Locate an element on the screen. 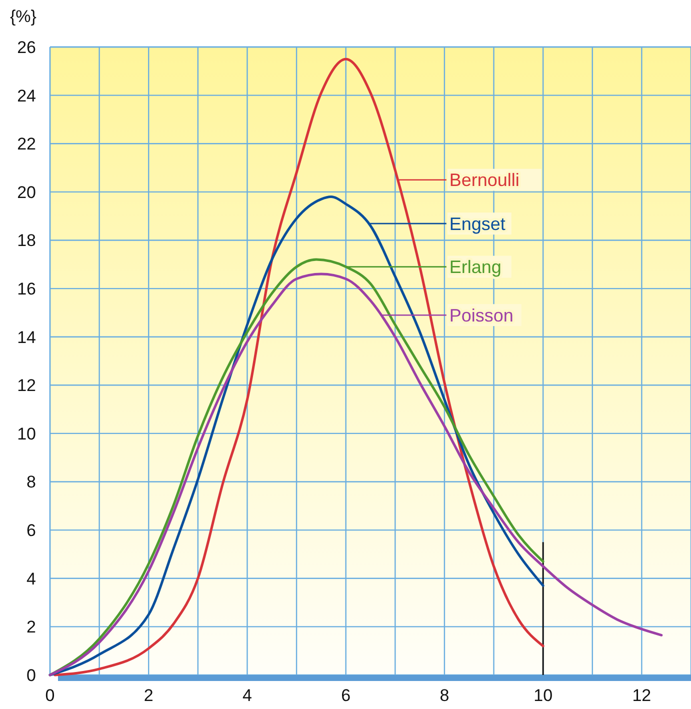 The height and width of the screenshot is (709, 691). y-tick-label: 4 is located at coordinates (31, 578).